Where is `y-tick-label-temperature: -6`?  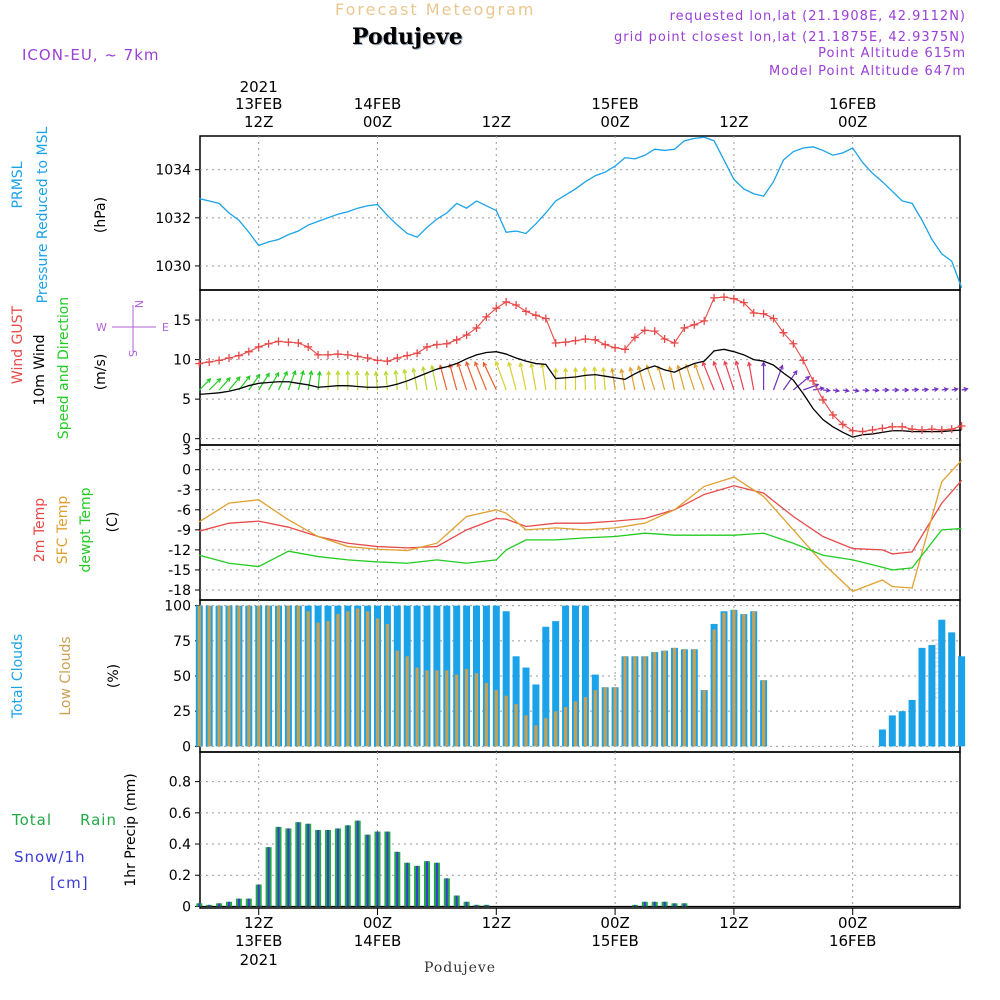 y-tick-label-temperature: -6 is located at coordinates (184, 511).